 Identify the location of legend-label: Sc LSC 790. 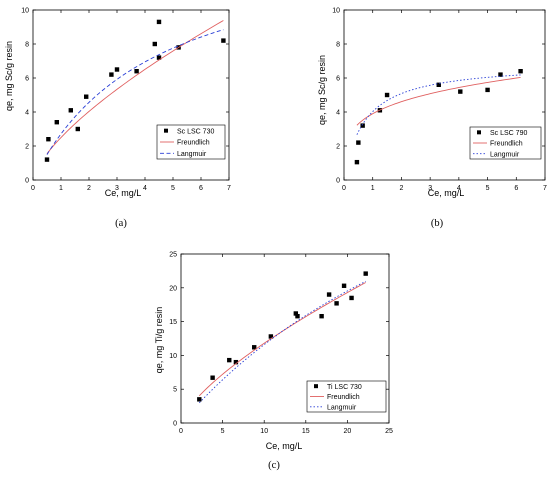
(508, 133).